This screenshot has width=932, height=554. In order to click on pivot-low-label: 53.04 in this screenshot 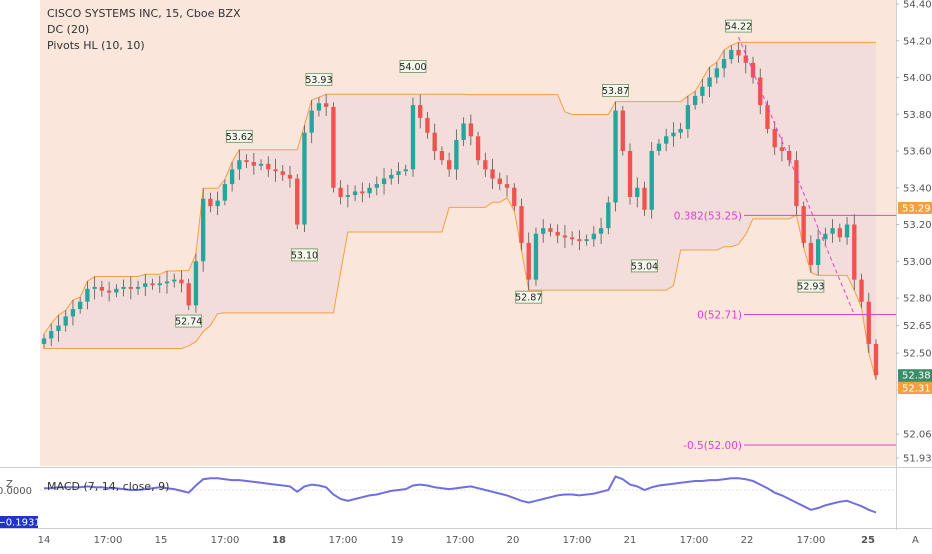, I will do `click(644, 265)`.